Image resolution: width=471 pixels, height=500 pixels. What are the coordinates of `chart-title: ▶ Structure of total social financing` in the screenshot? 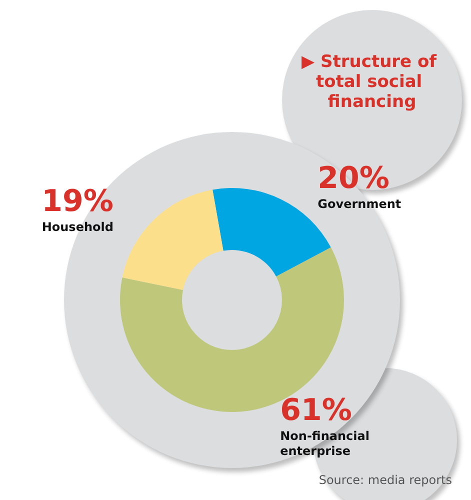 It's located at (372, 82).